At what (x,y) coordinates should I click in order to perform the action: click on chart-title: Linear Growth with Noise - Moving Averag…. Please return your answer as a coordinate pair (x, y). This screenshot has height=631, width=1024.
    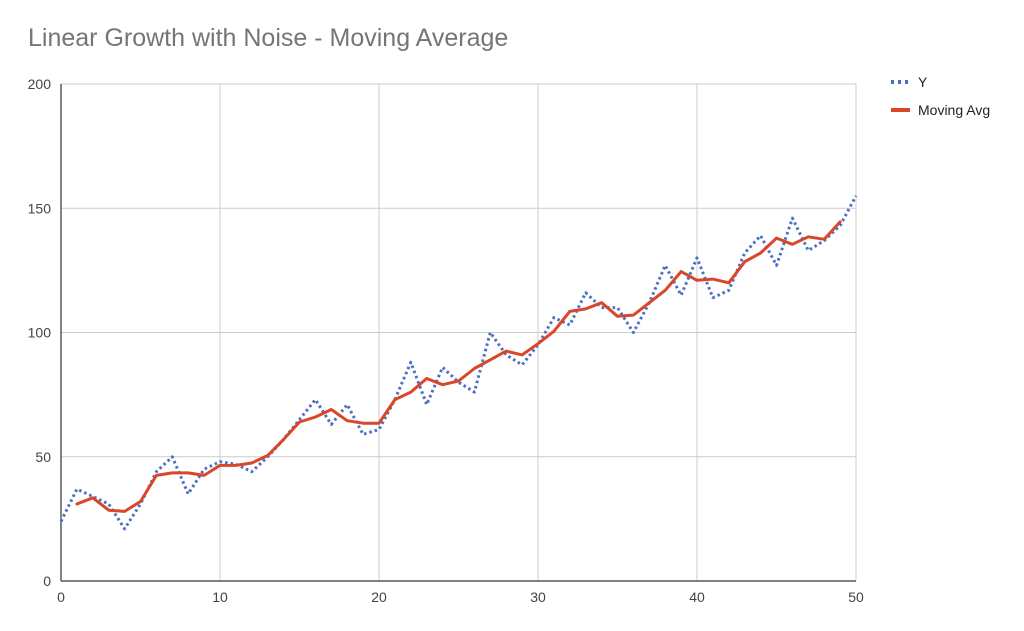
    Looking at the image, I should click on (268, 38).